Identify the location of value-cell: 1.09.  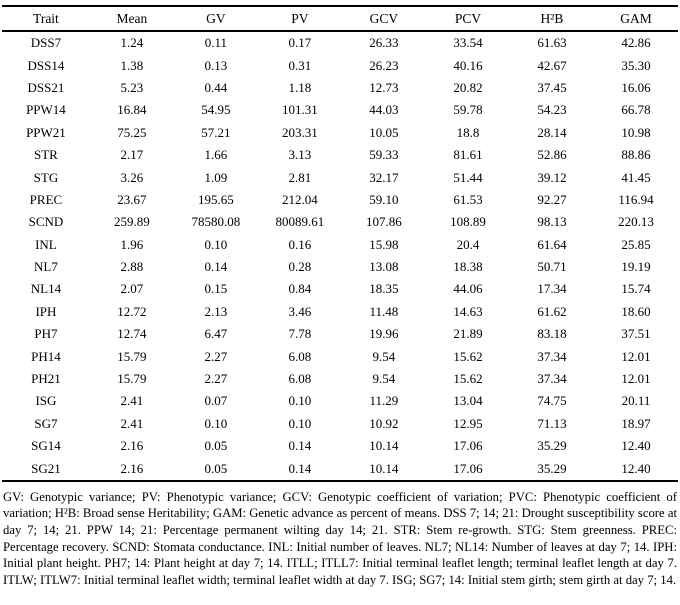
(216, 177).